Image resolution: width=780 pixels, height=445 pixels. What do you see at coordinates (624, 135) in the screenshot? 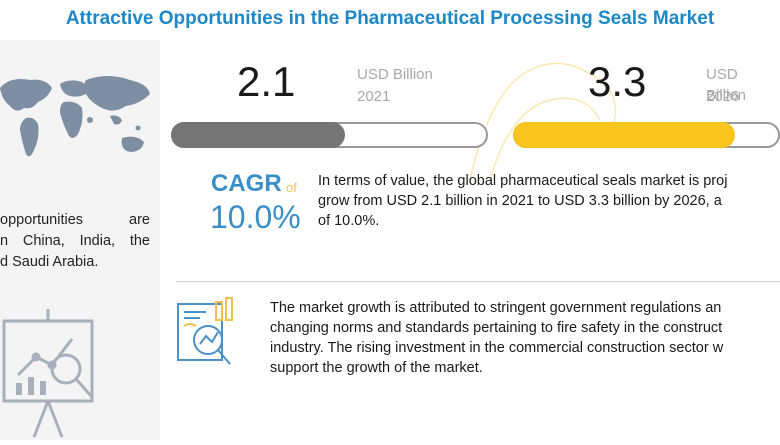
I see `end-bar-fill` at bounding box center [624, 135].